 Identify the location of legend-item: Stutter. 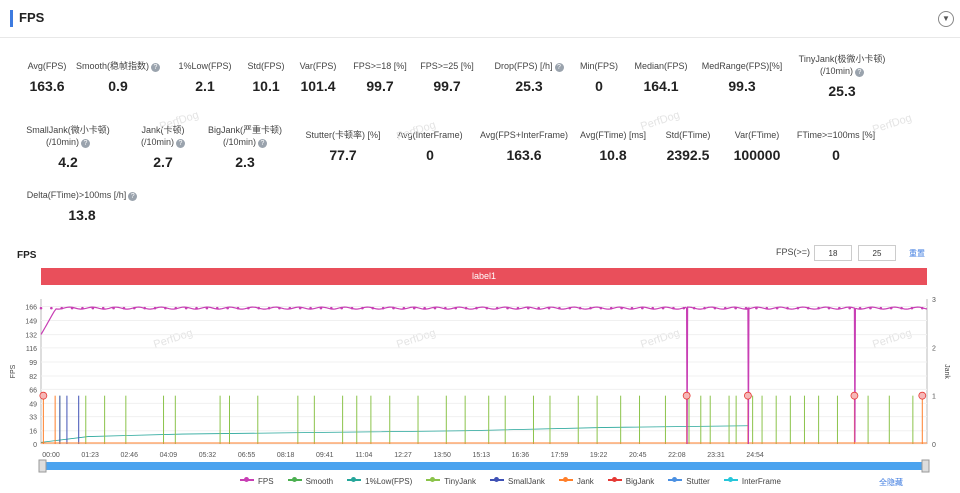
(689, 481).